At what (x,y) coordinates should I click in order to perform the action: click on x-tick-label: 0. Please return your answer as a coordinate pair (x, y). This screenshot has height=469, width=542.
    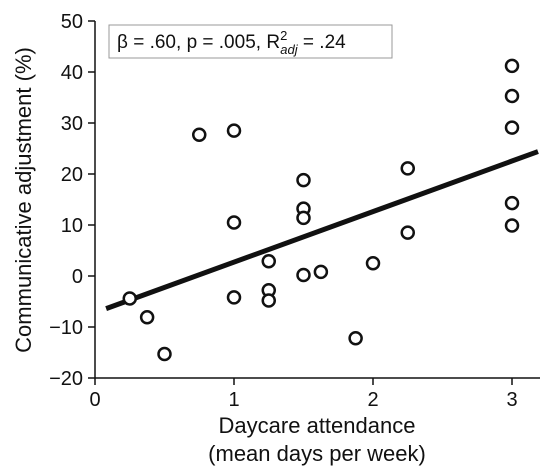
    Looking at the image, I should click on (94, 400).